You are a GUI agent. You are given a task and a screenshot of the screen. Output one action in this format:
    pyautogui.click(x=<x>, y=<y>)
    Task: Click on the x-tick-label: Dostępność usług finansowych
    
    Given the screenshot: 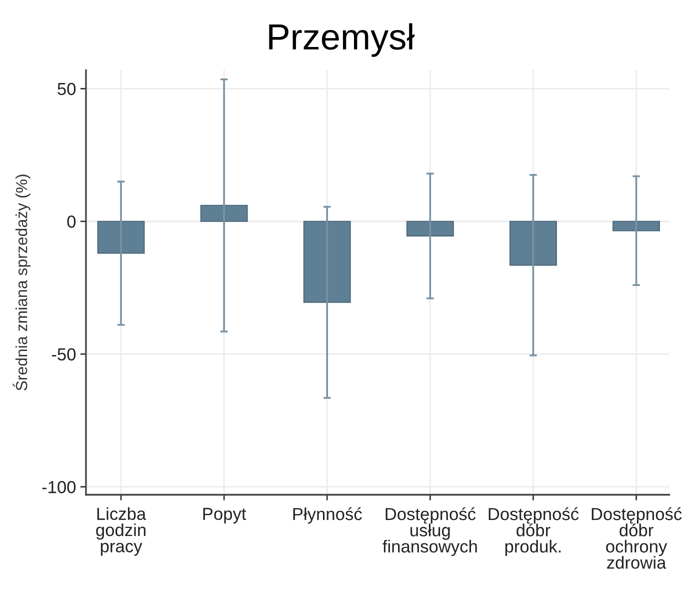 What is the action you would take?
    pyautogui.click(x=429, y=531)
    